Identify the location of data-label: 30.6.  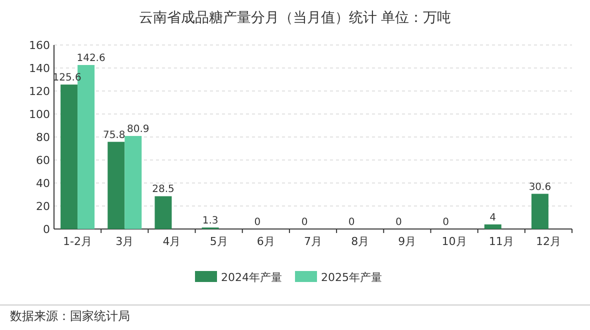
(540, 187).